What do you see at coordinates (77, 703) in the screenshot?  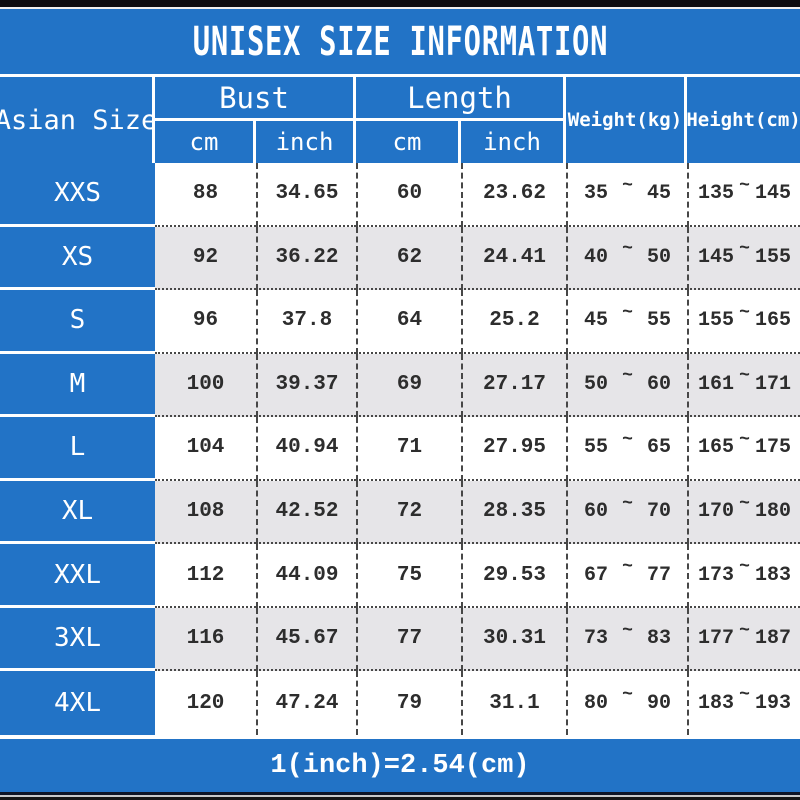 I see `size-label-cell: 4XL` at bounding box center [77, 703].